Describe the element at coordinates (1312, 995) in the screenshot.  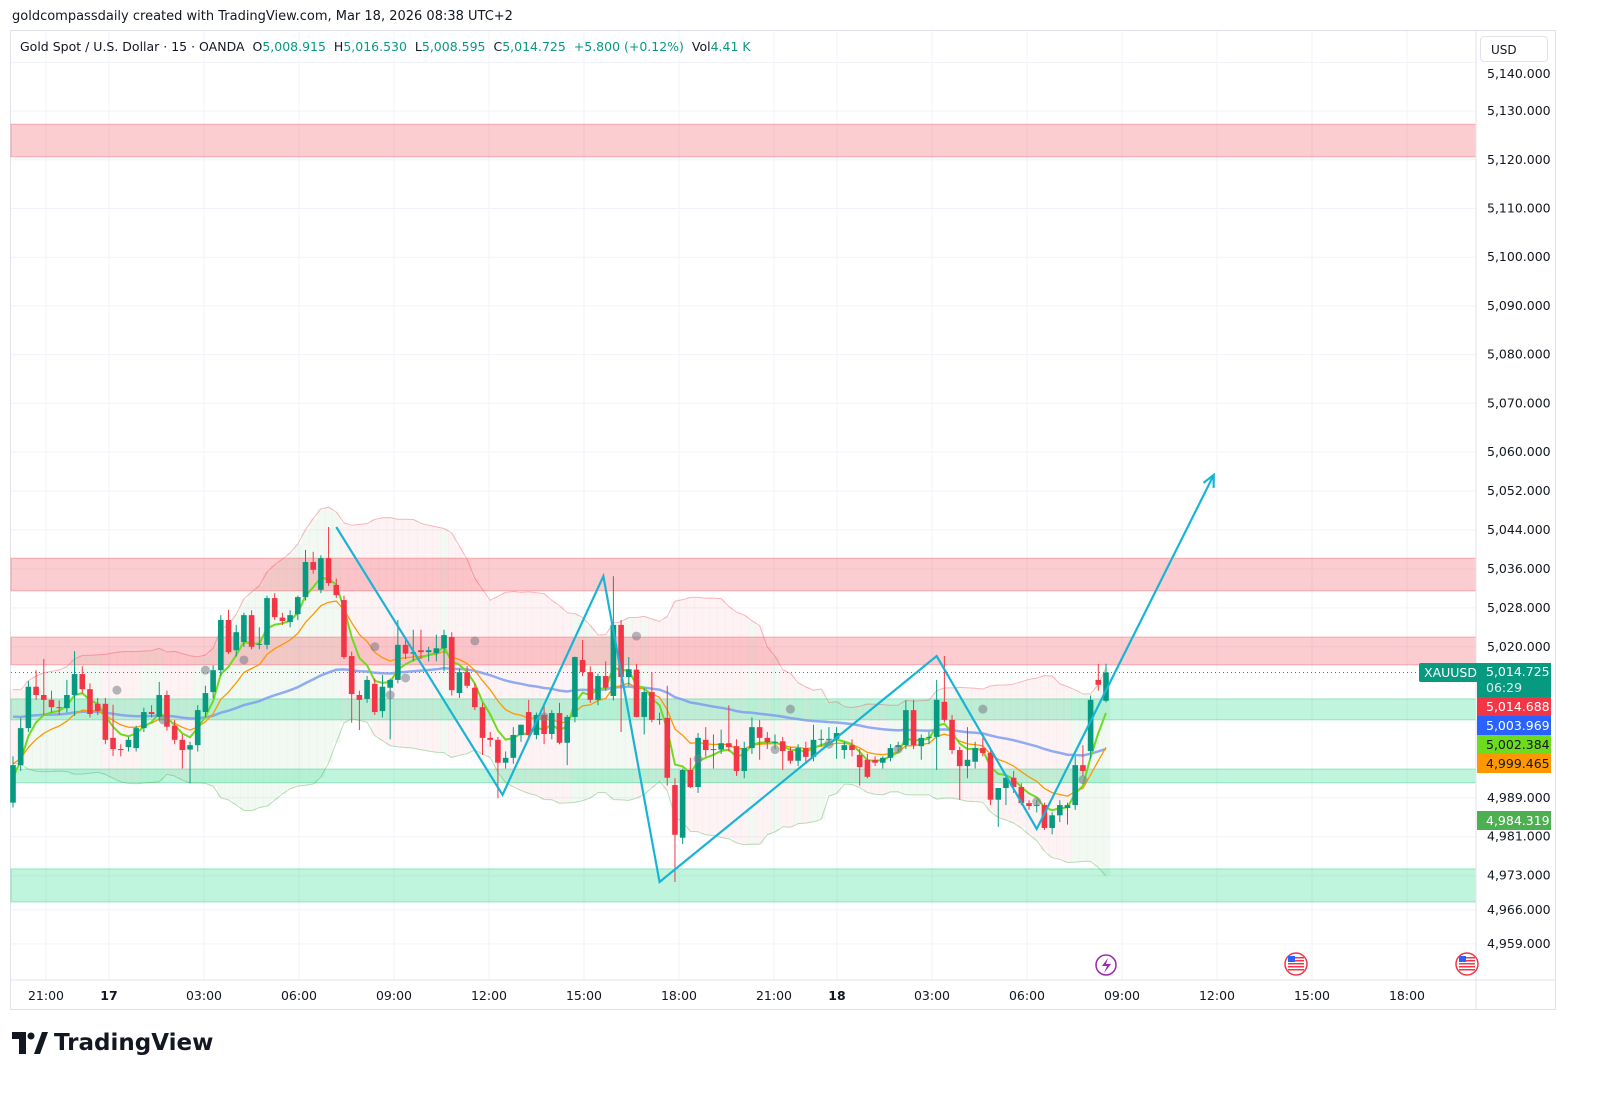
I see `time-tick-label: 15:00` at that location.